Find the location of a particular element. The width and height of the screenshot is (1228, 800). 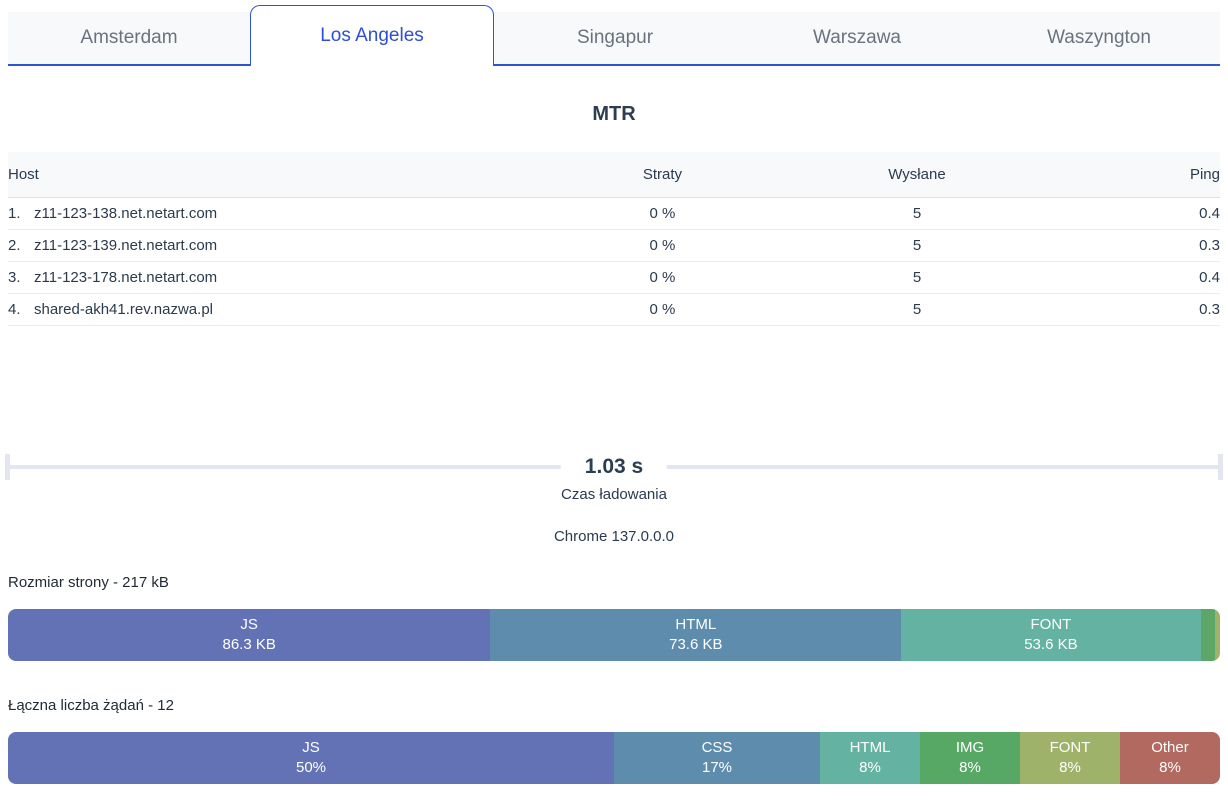

tab-los-angeles: Los Angeles is located at coordinates (372, 35).